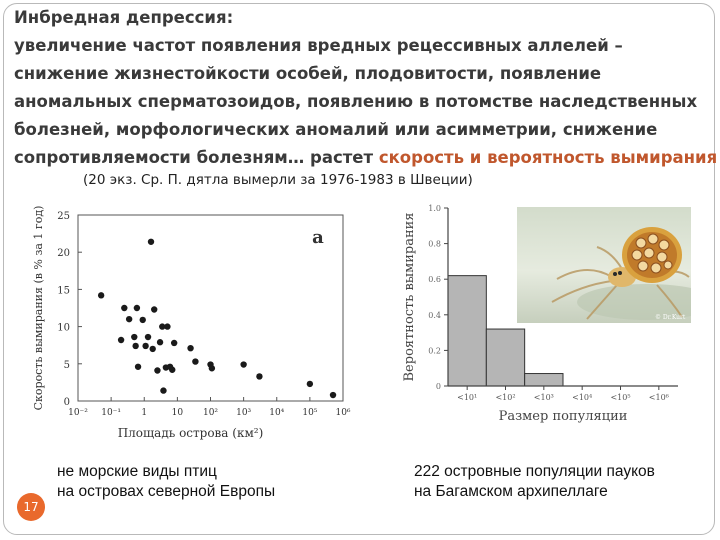 The height and width of the screenshot is (540, 720). Describe the element at coordinates (210, 308) in the screenshot. I see `scatter-plot-frame` at that location.